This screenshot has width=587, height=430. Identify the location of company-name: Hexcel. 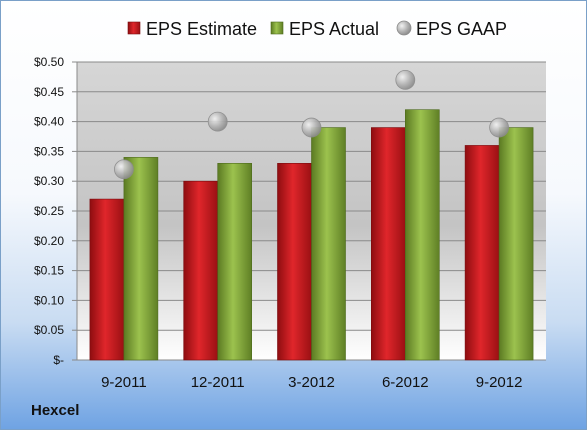
(55, 410).